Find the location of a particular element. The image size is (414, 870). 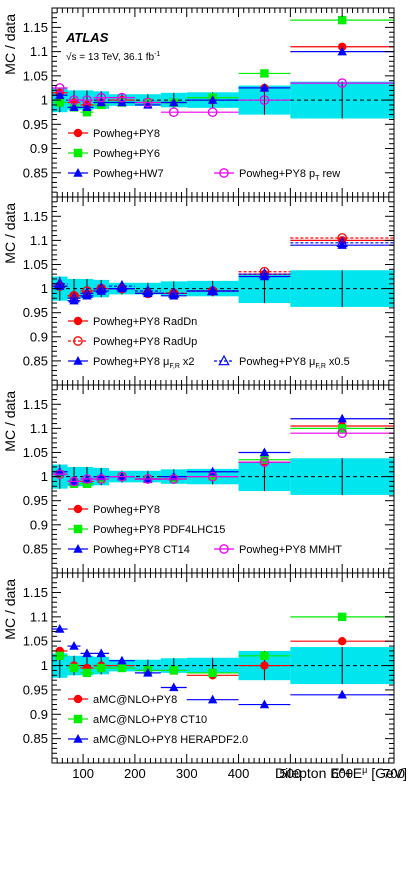

x-axis-title: Dilepton Ee+Eμ [GeV] is located at coordinates (341, 773).